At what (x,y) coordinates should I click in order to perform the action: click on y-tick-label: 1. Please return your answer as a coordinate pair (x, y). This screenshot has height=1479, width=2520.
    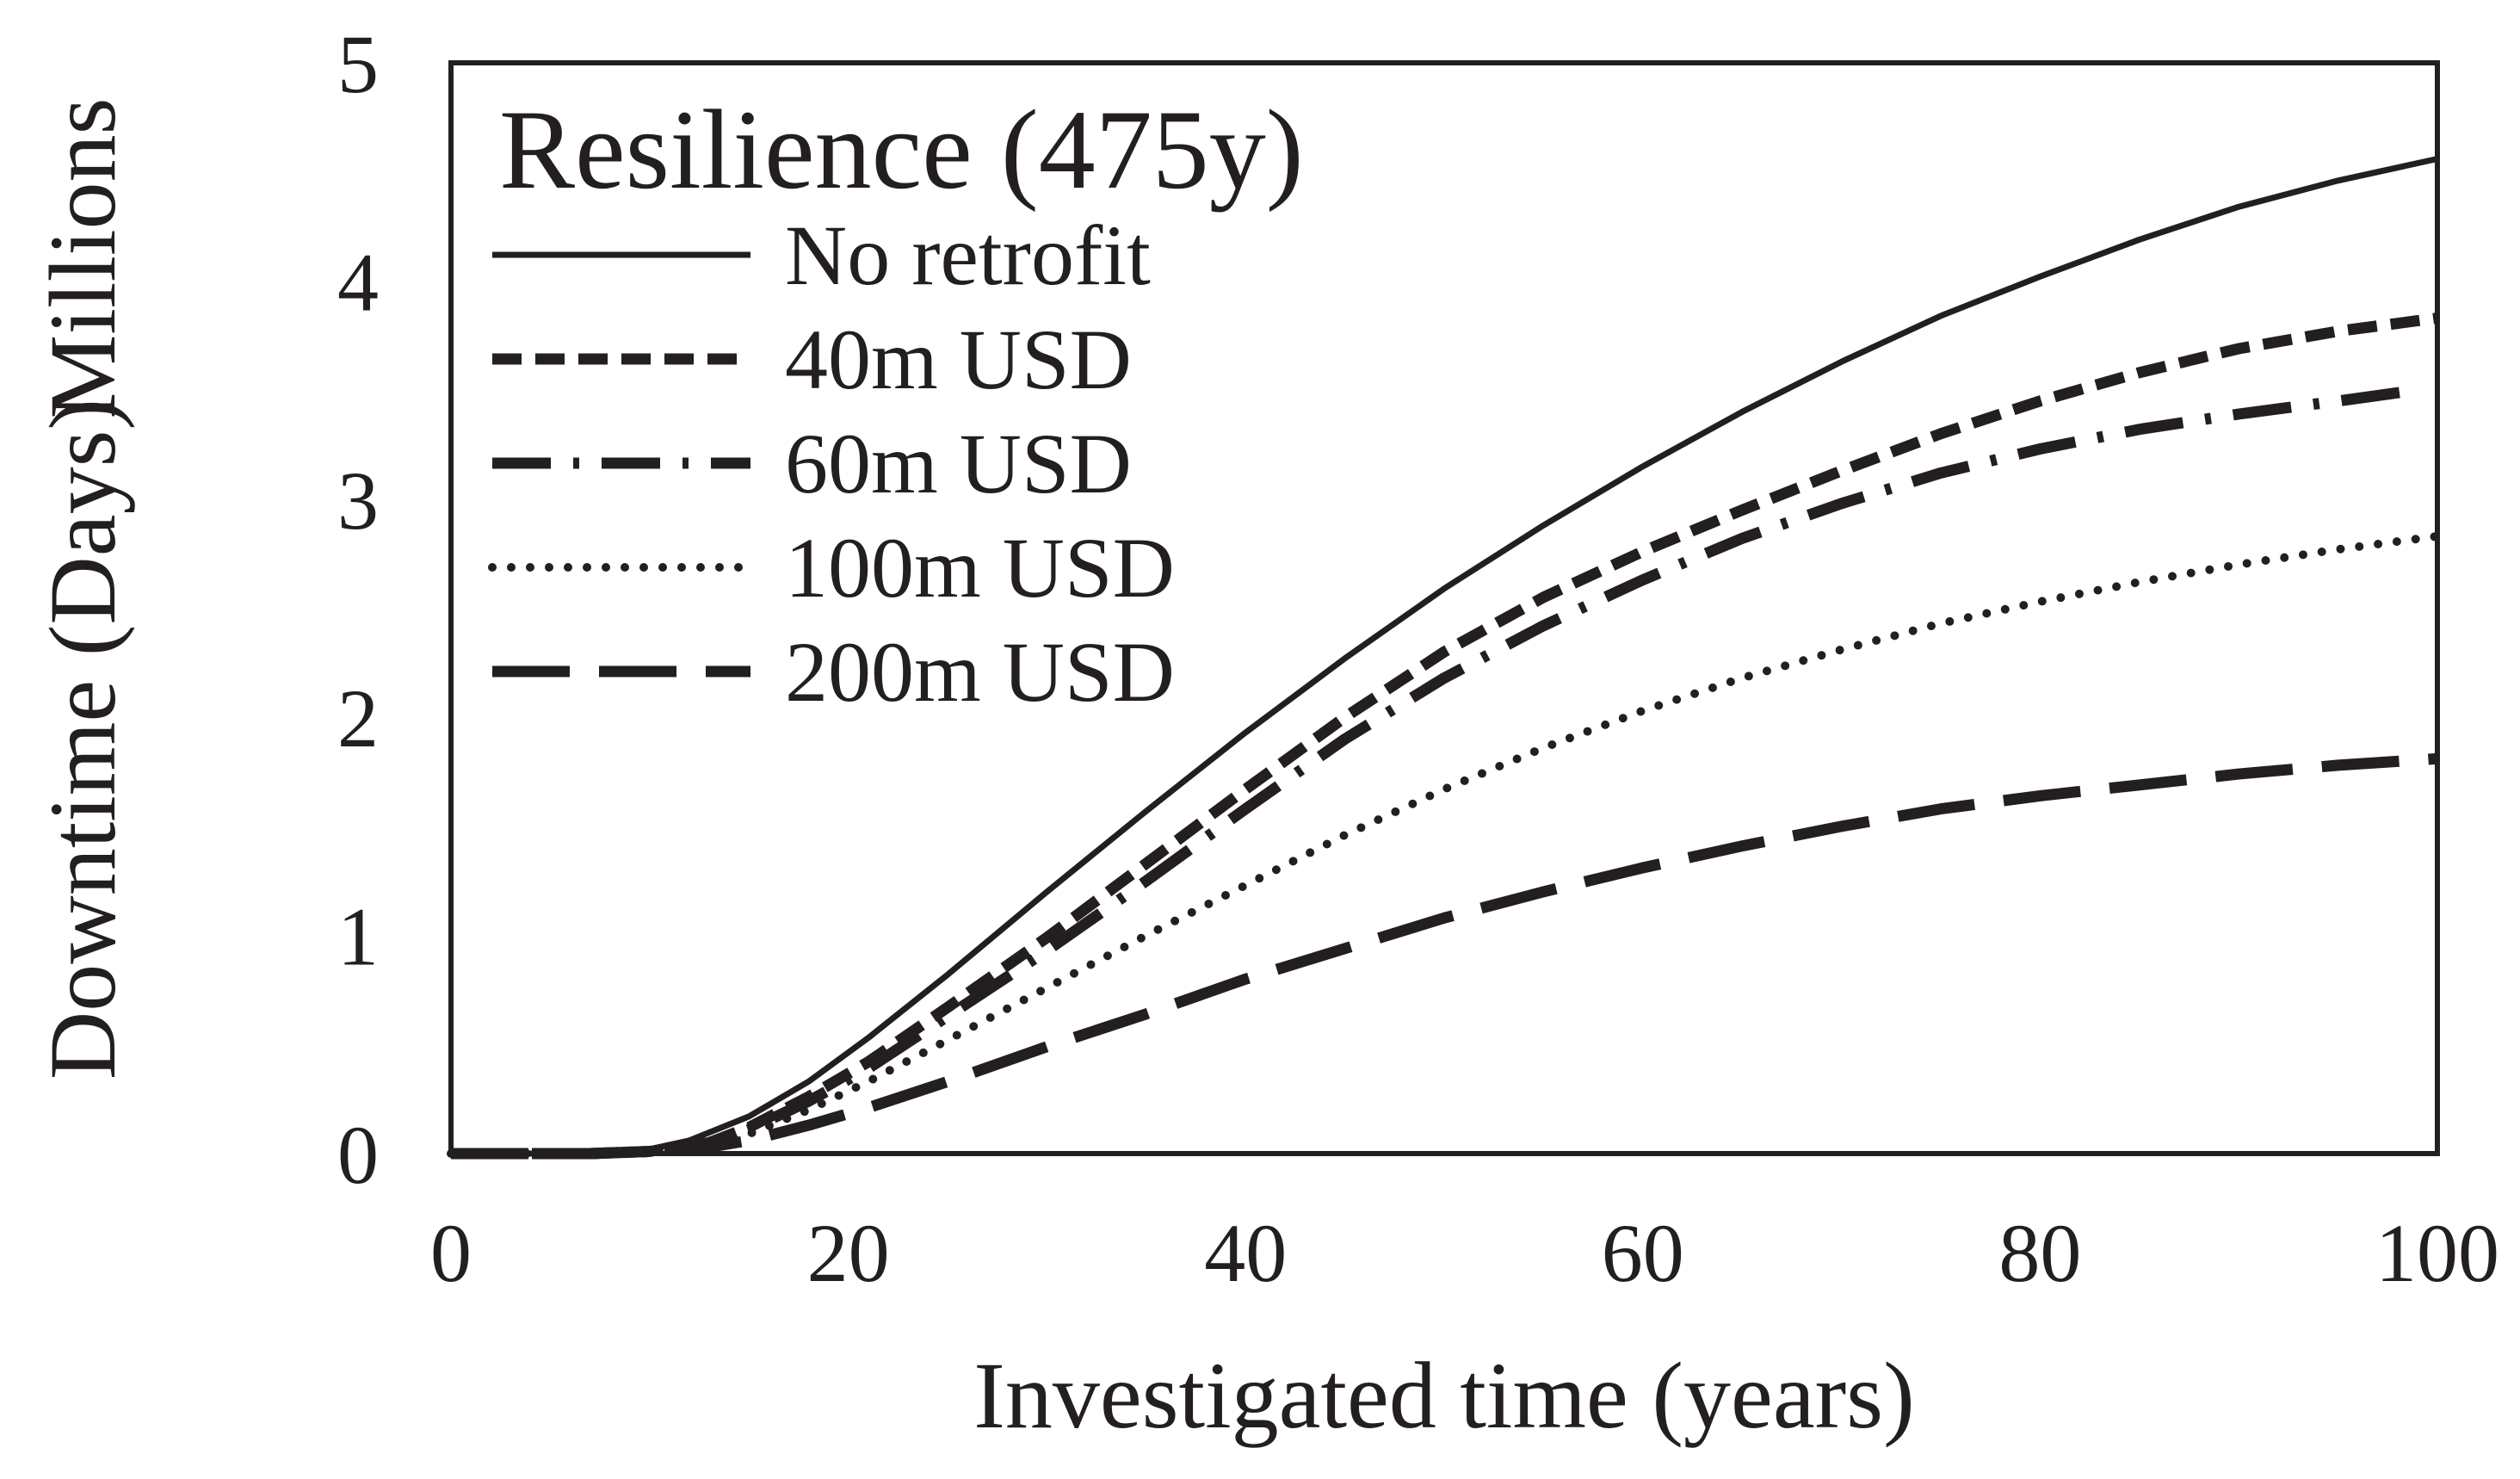
    Looking at the image, I should click on (358, 937).